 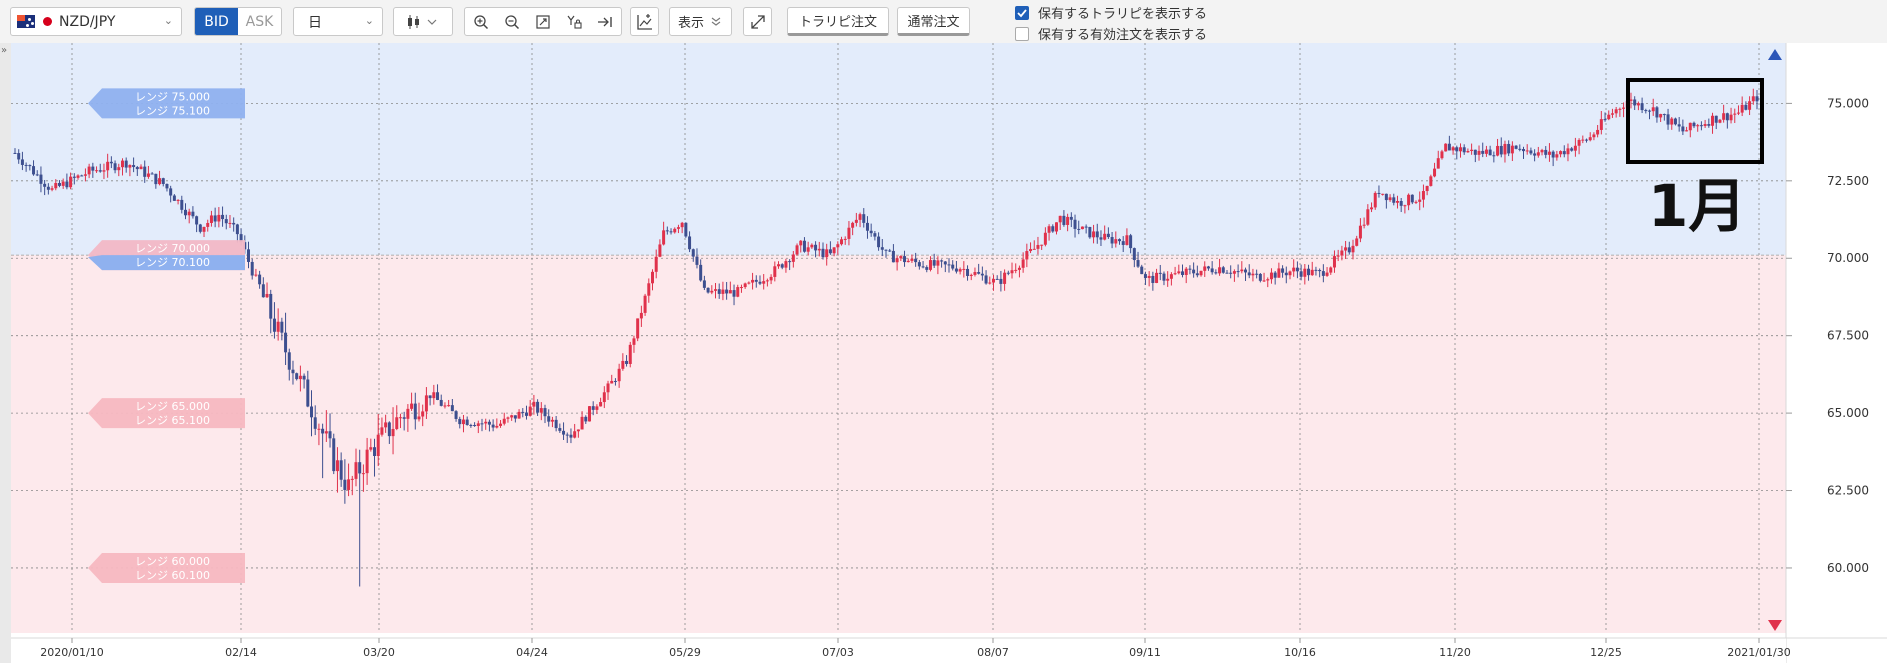 I want to click on date-tick-label: 2021/01/30, so click(x=1758, y=652).